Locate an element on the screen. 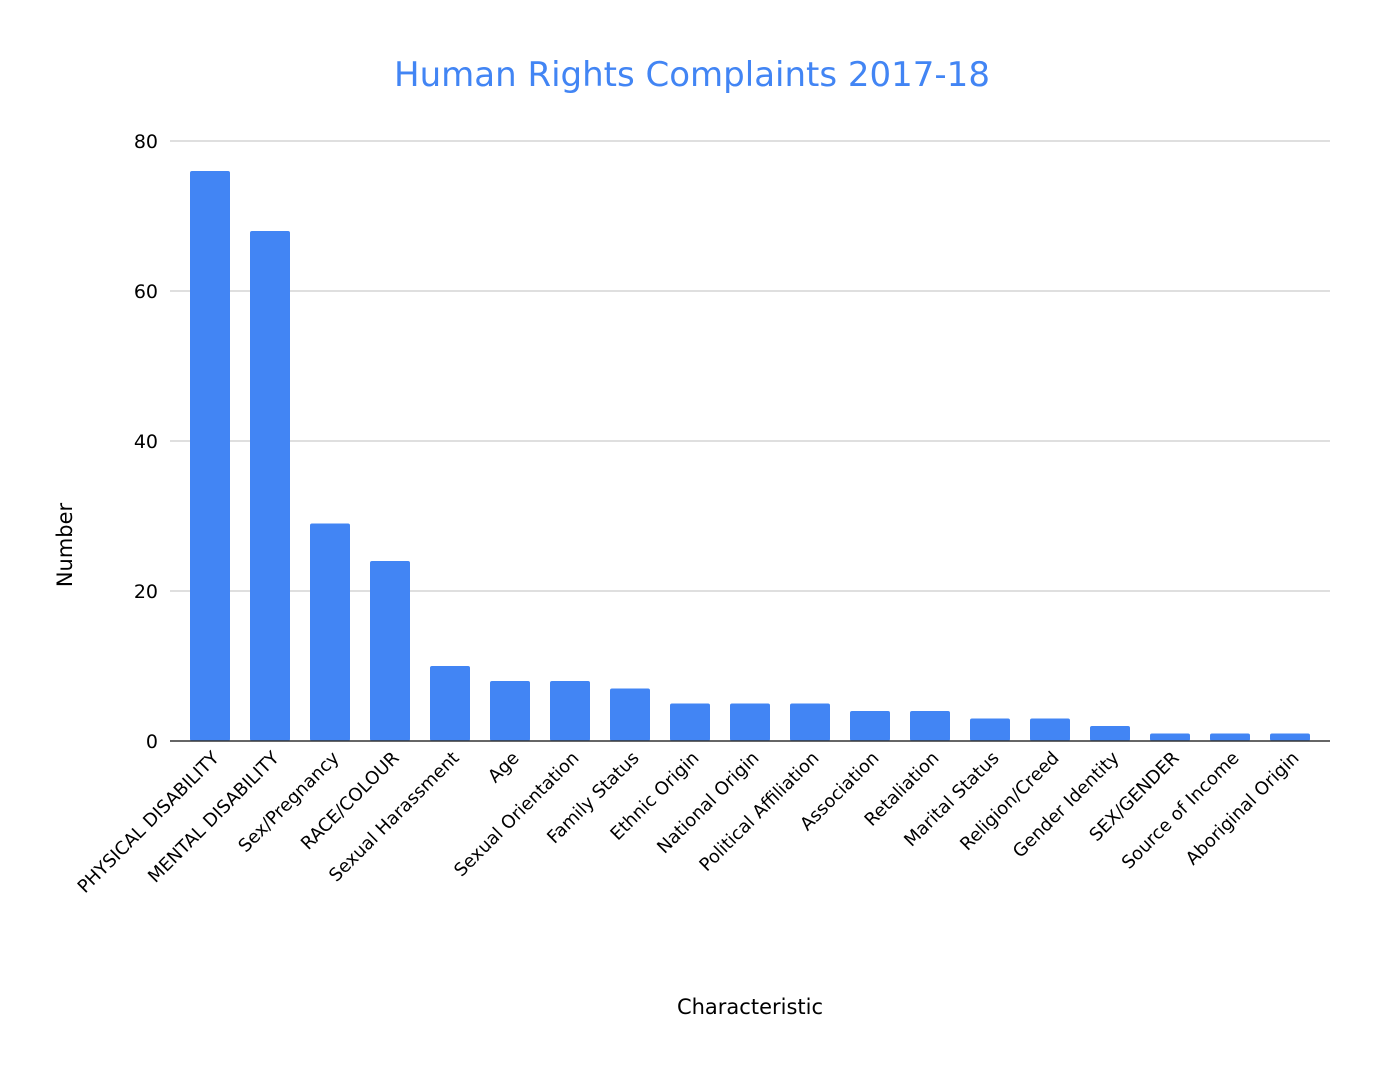 This screenshot has width=1385, height=1073. chart-title: Human Rights Complaints 2017-18 is located at coordinates (692, 75).